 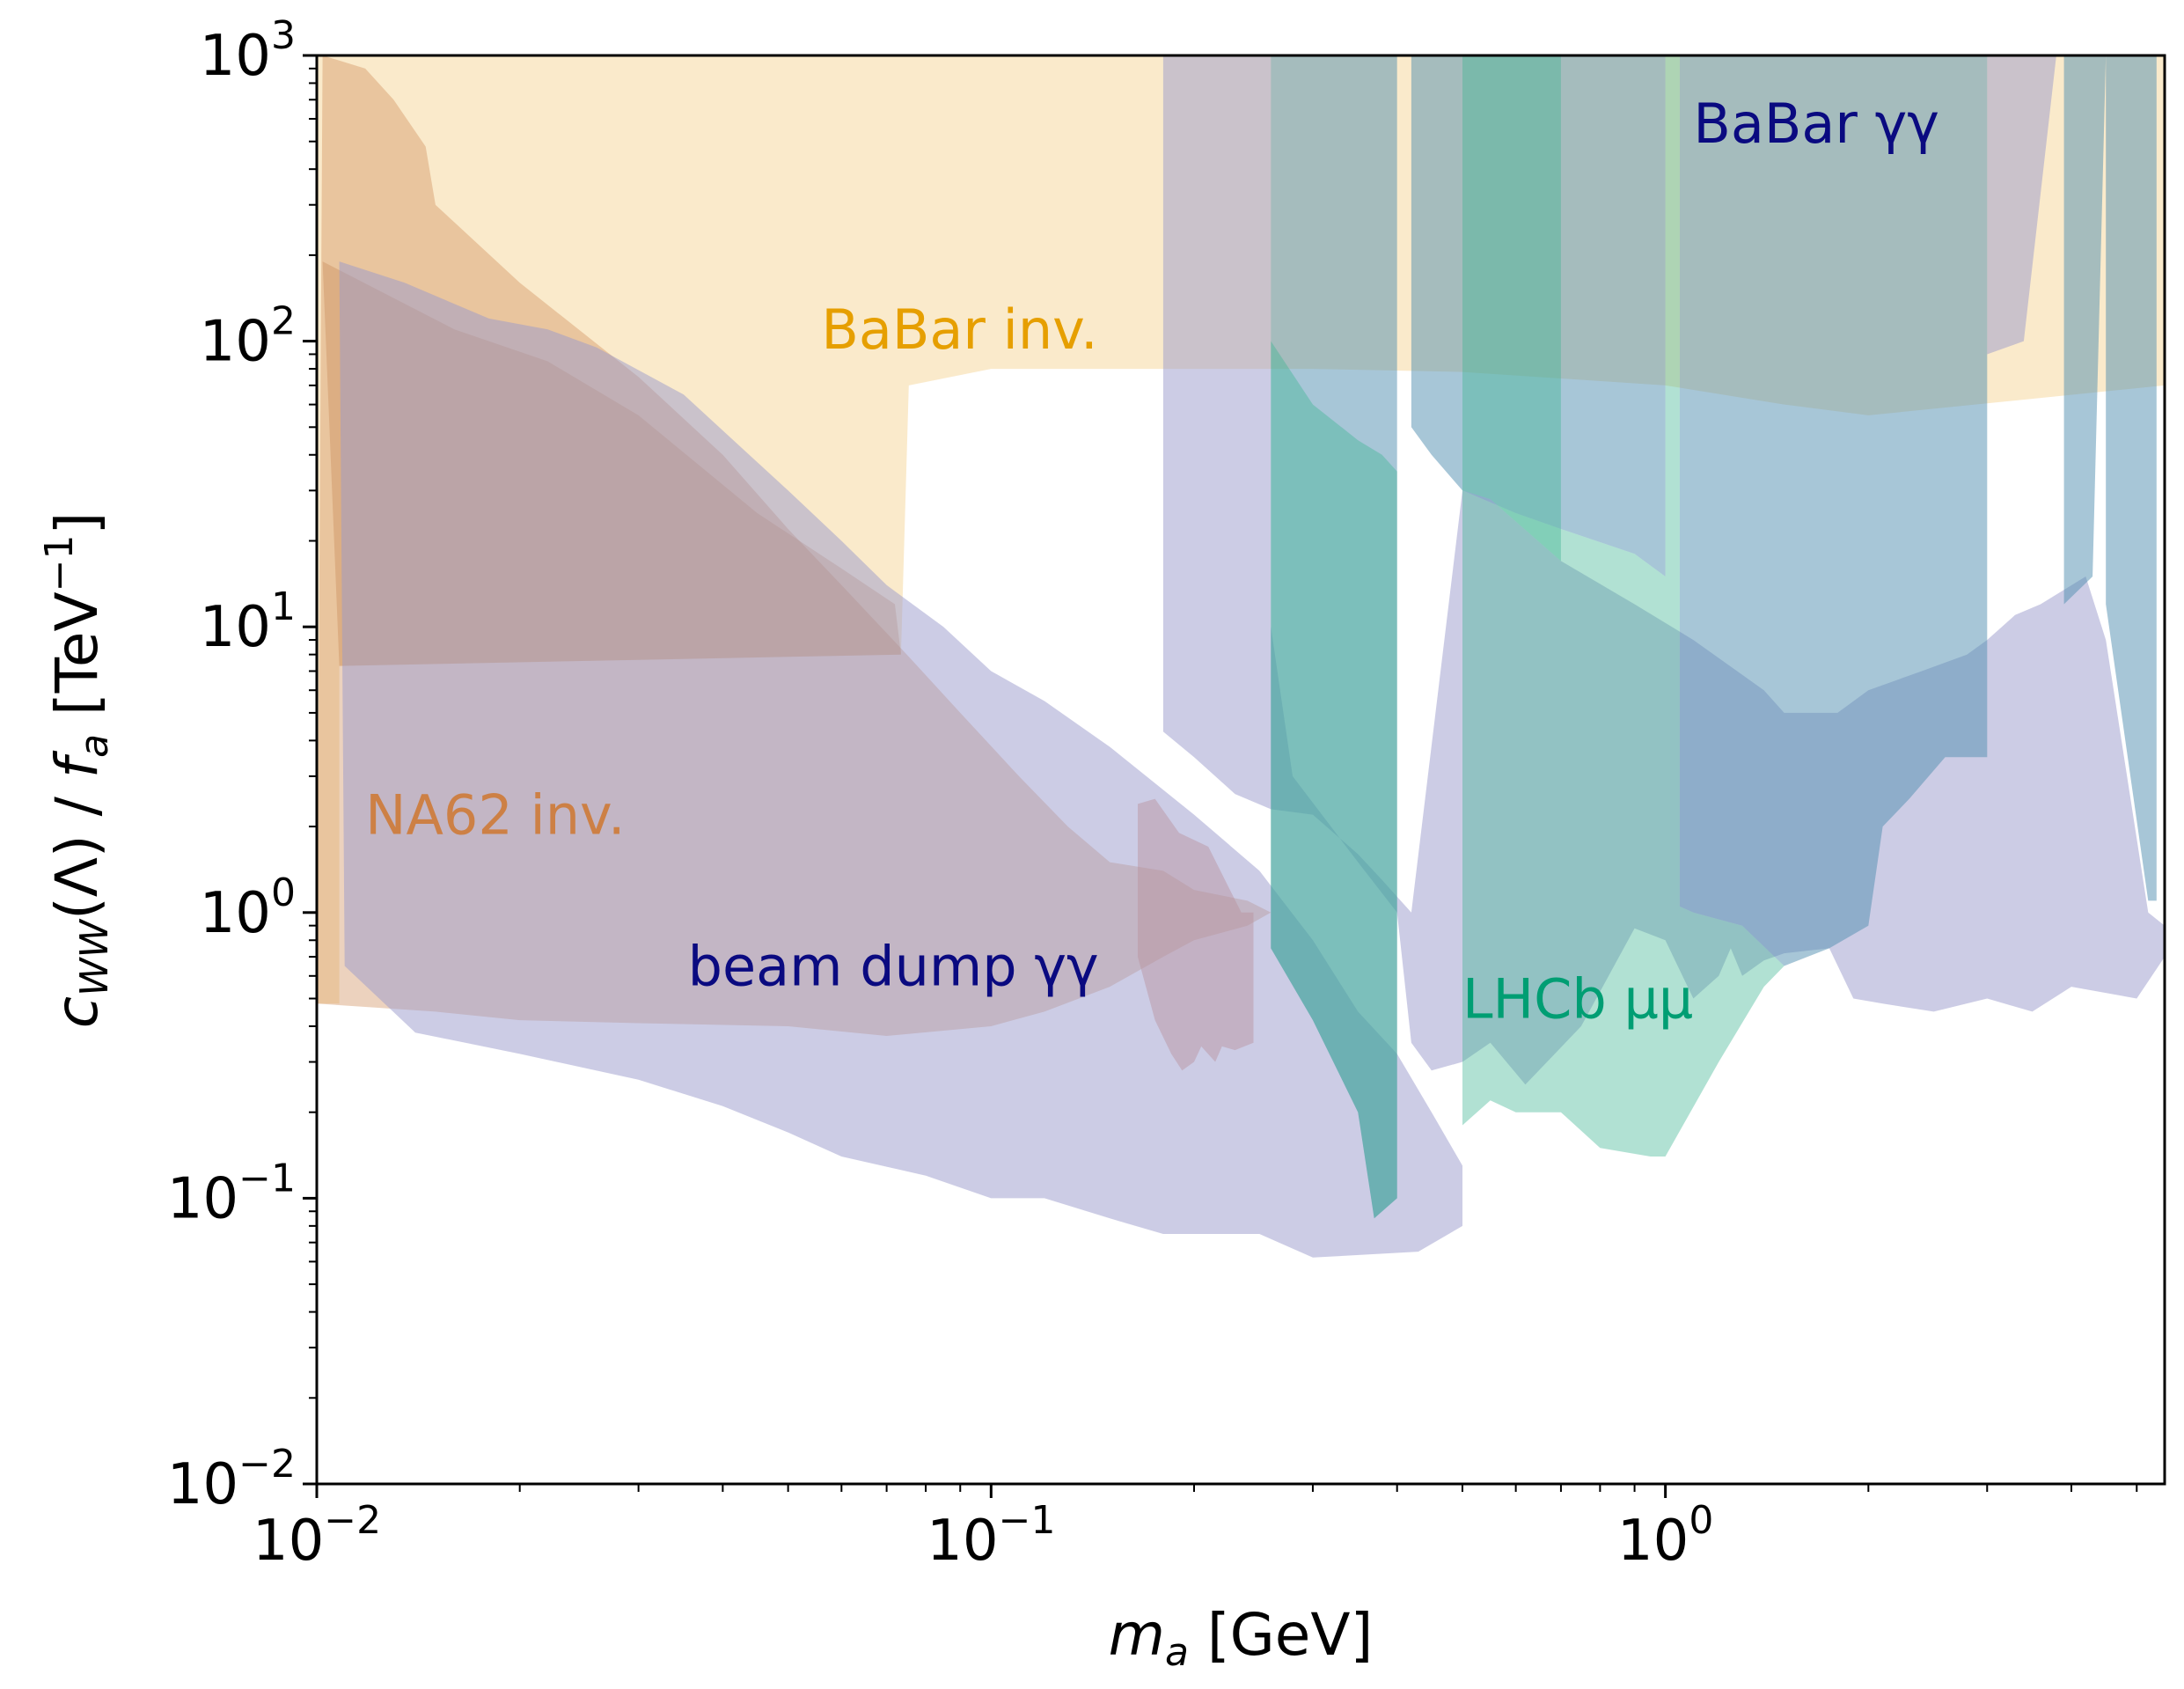 What do you see at coordinates (991, 1536) in the screenshot?
I see `x-tick-label: 10⁻¹` at bounding box center [991, 1536].